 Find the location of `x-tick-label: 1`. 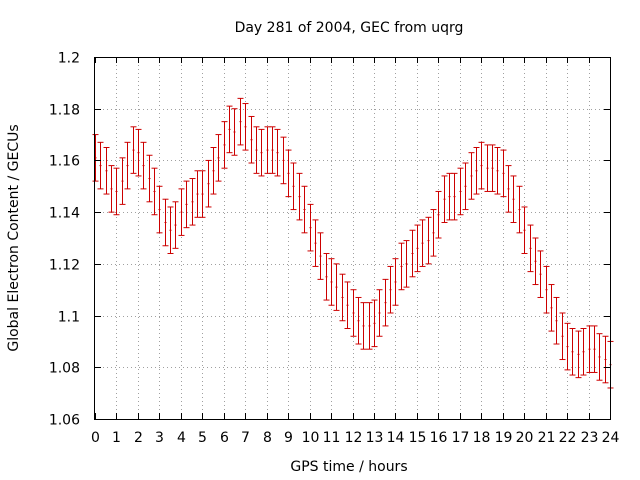

x-tick-label: 1 is located at coordinates (116, 438).